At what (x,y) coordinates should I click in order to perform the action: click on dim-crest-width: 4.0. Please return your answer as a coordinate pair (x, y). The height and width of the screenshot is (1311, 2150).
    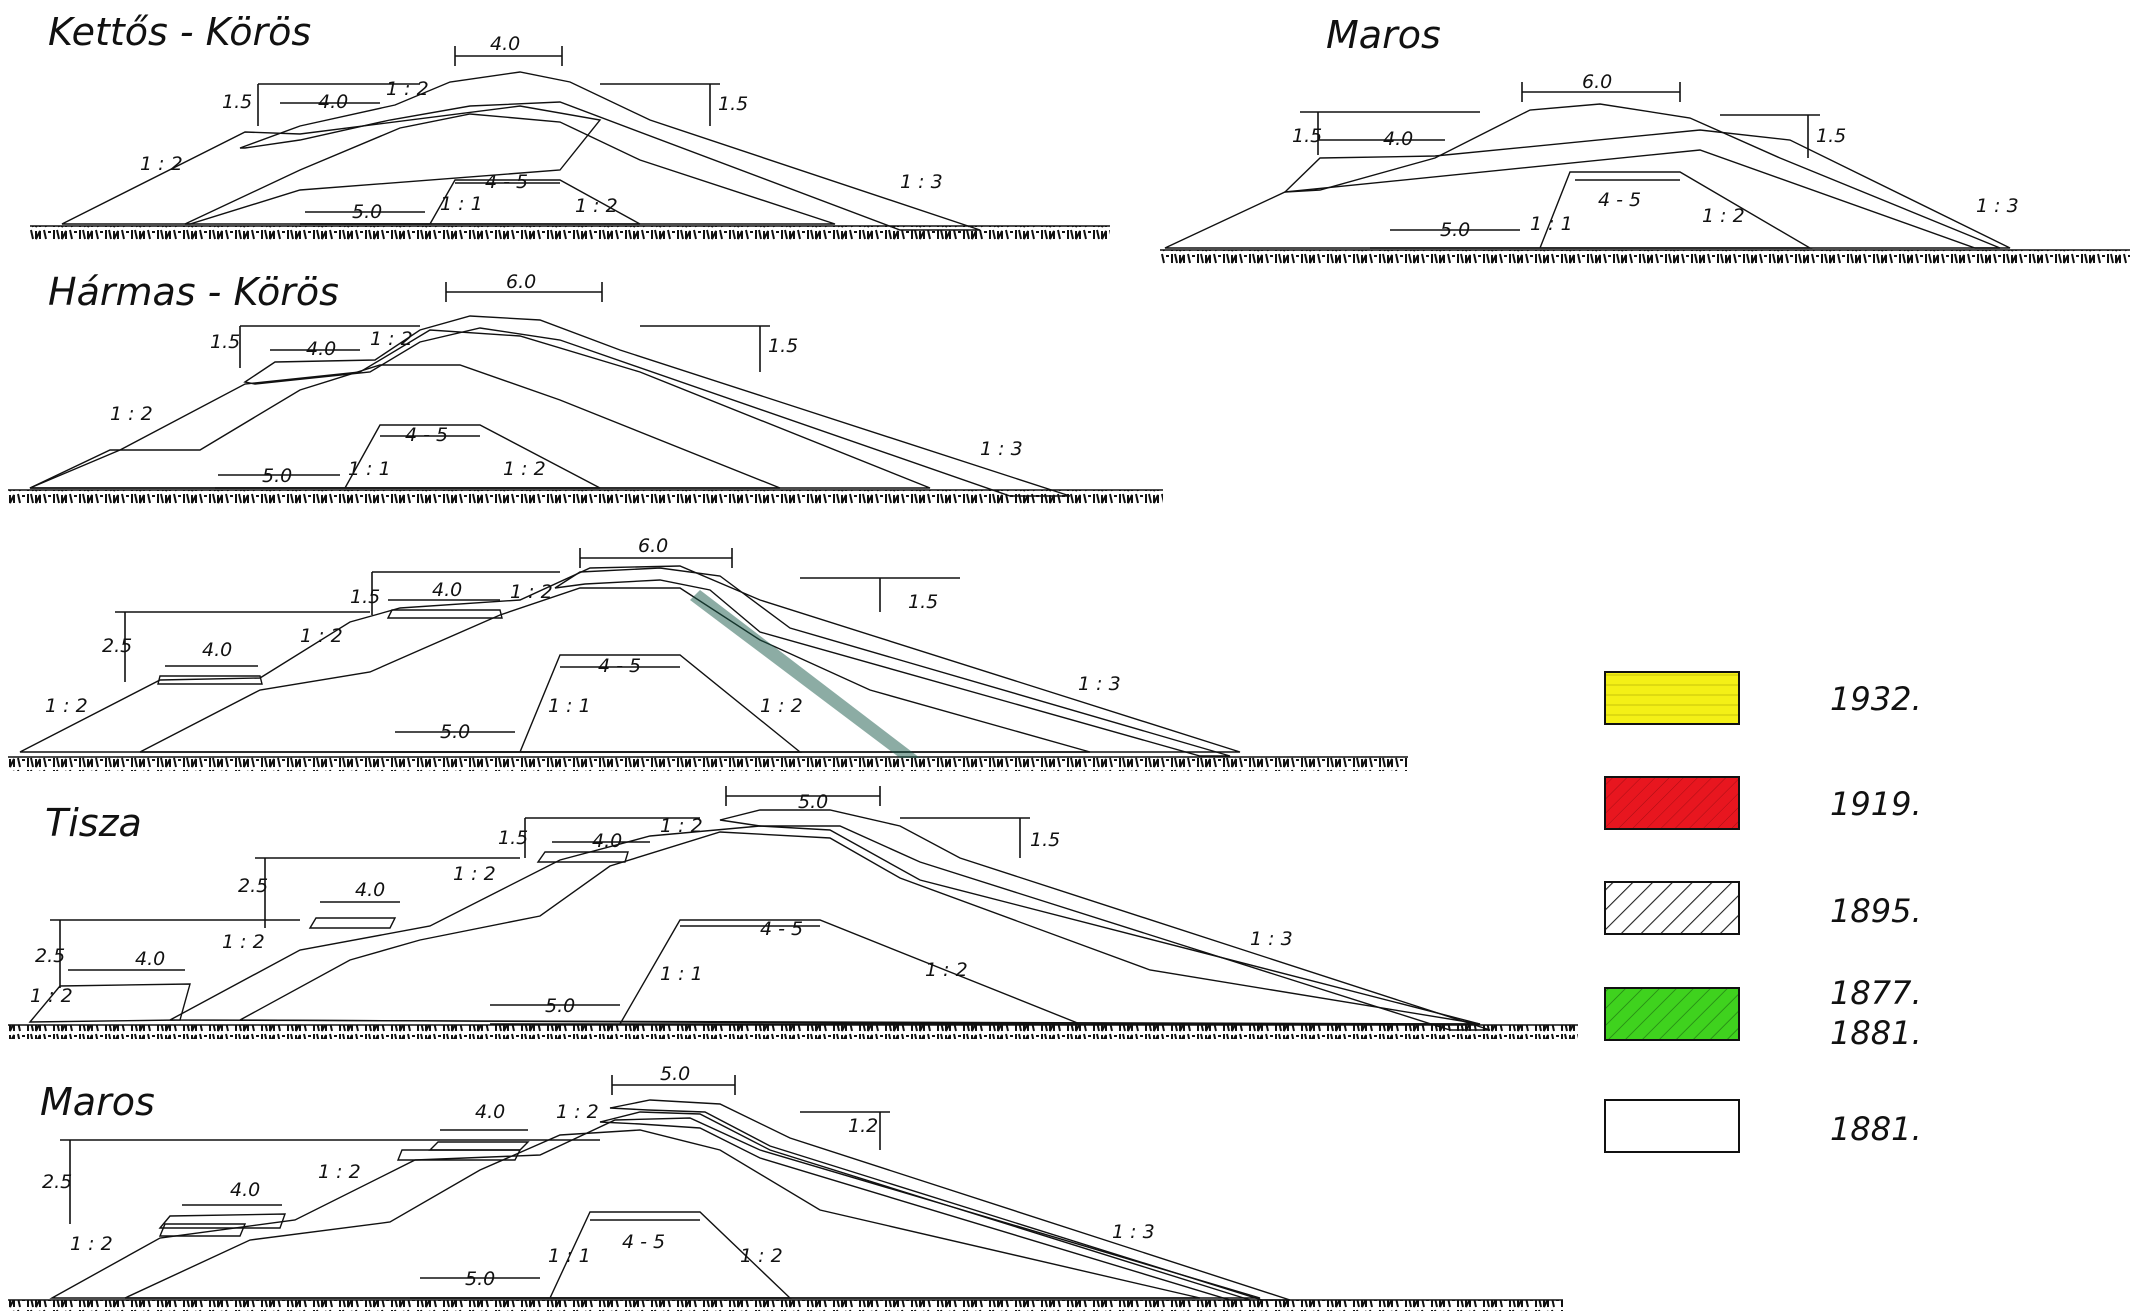
    Looking at the image, I should click on (505, 44).